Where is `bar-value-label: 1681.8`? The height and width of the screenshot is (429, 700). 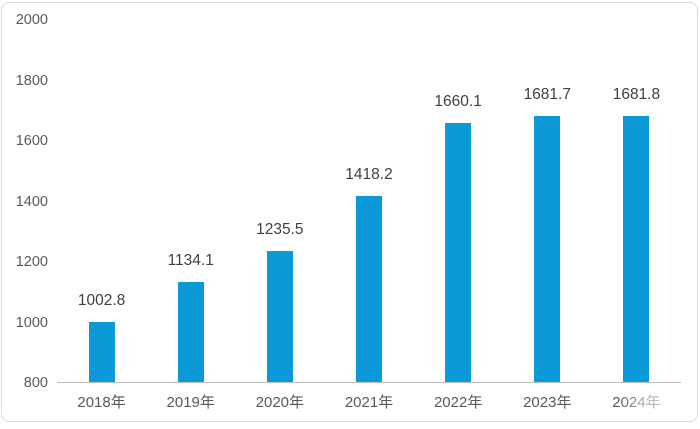
bar-value-label: 1681.8 is located at coordinates (636, 95).